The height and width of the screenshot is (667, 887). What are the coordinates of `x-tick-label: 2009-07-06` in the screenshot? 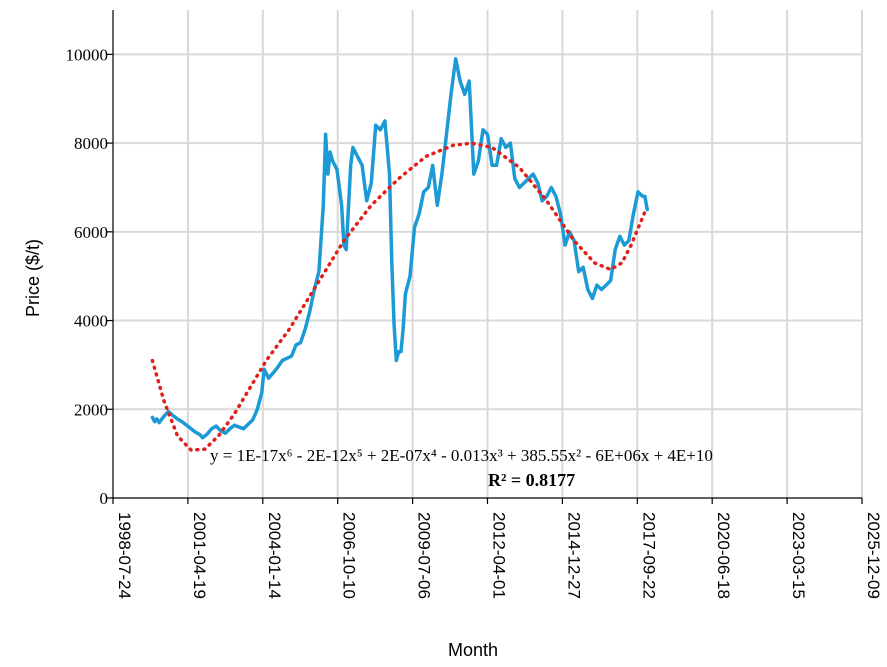 It's located at (424, 555).